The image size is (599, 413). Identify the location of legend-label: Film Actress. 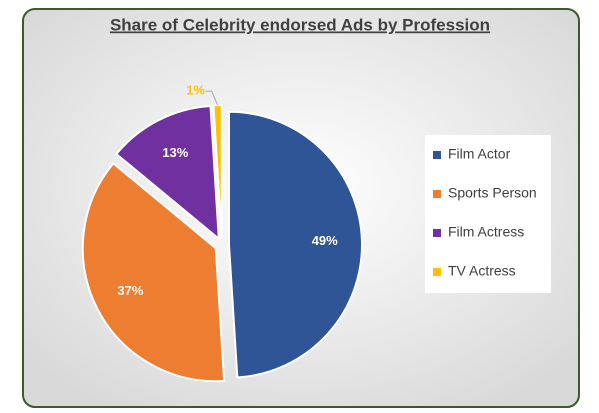
(486, 232).